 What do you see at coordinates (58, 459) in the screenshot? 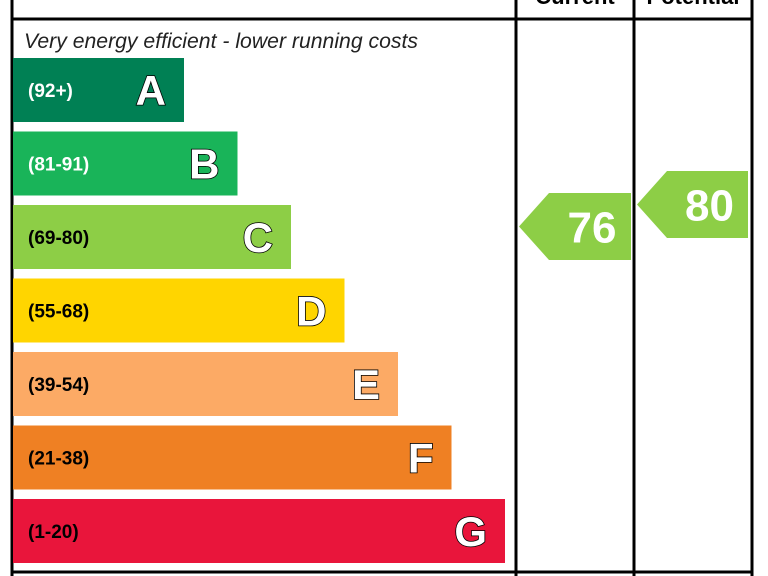
I see `band-range-label: (21-38)` at bounding box center [58, 459].